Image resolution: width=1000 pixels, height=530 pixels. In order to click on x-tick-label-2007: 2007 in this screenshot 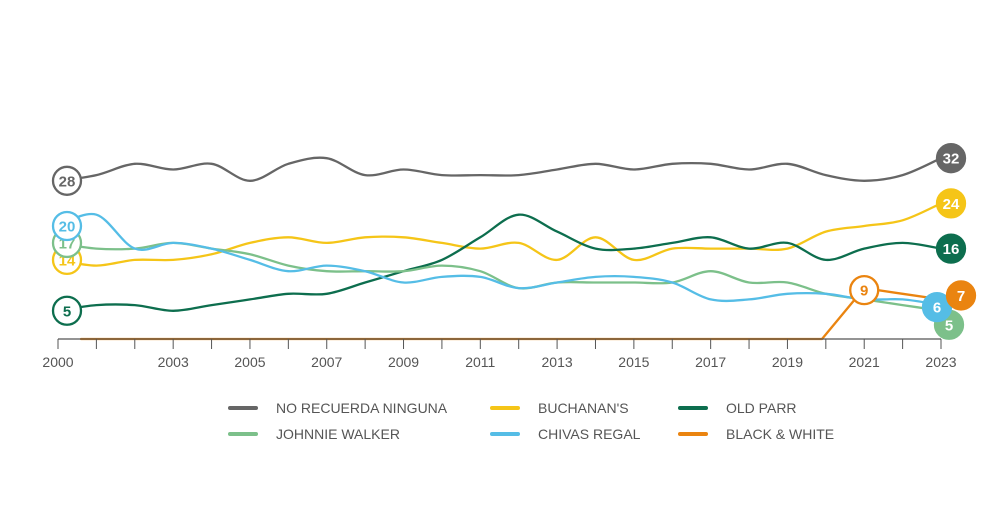, I will do `click(326, 362)`.